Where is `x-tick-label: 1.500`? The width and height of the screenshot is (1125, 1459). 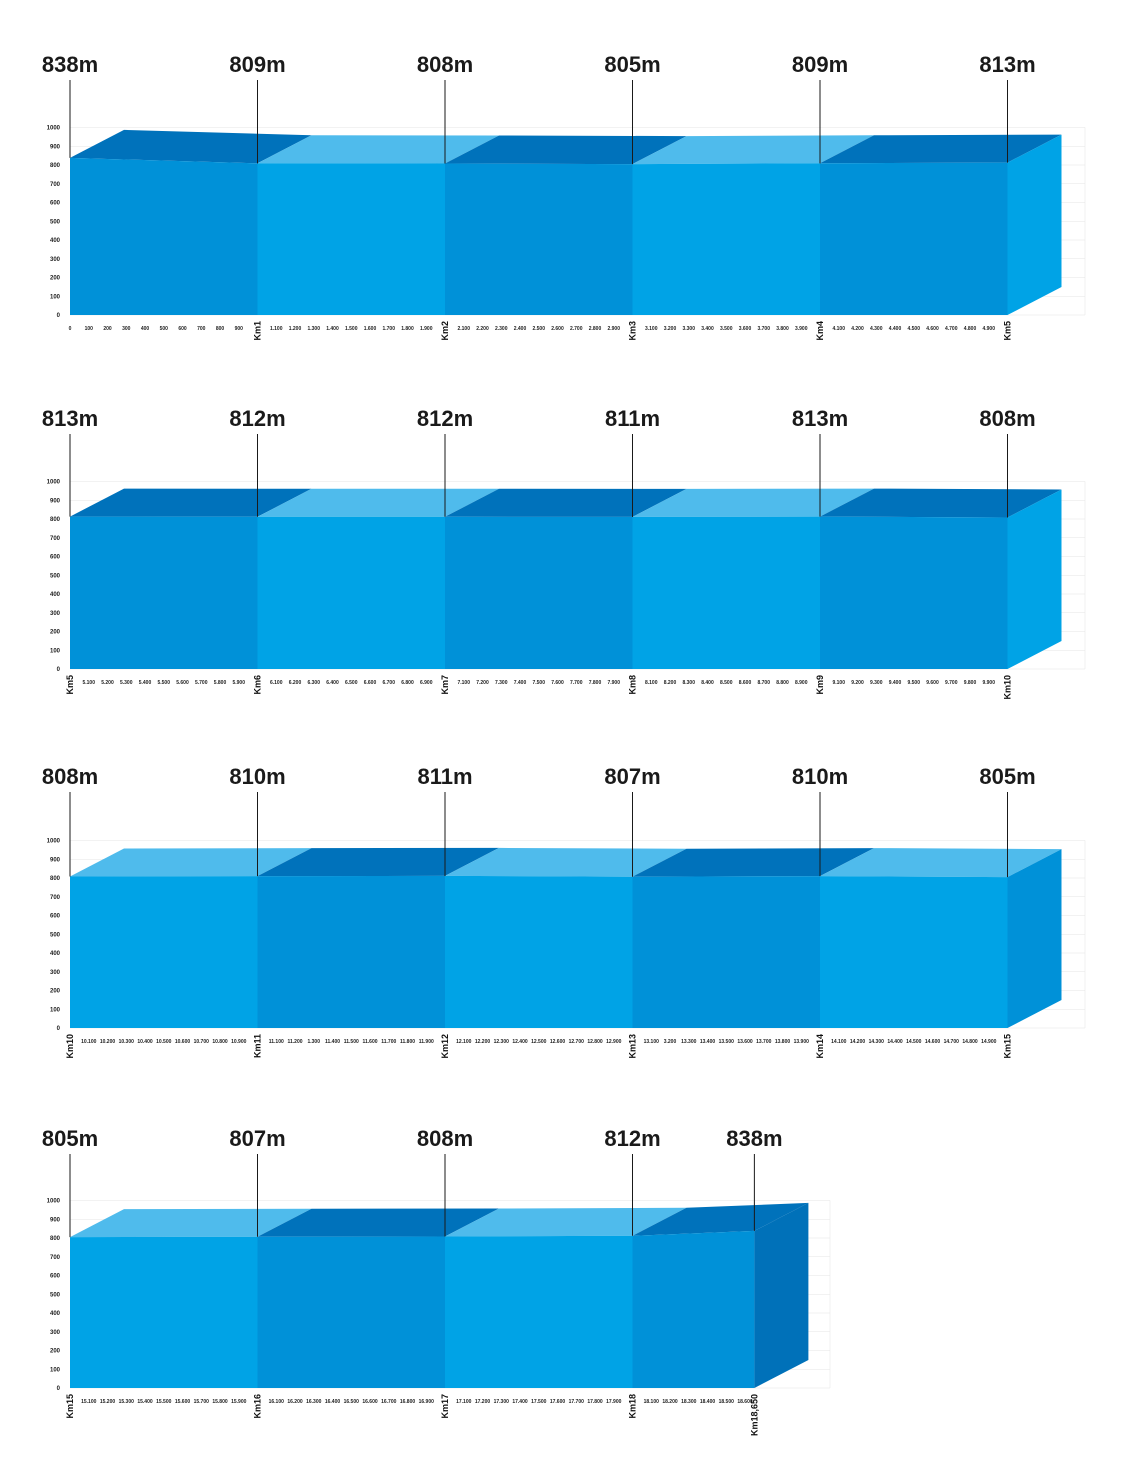
x-tick-label: 1.500 is located at coordinates (351, 329).